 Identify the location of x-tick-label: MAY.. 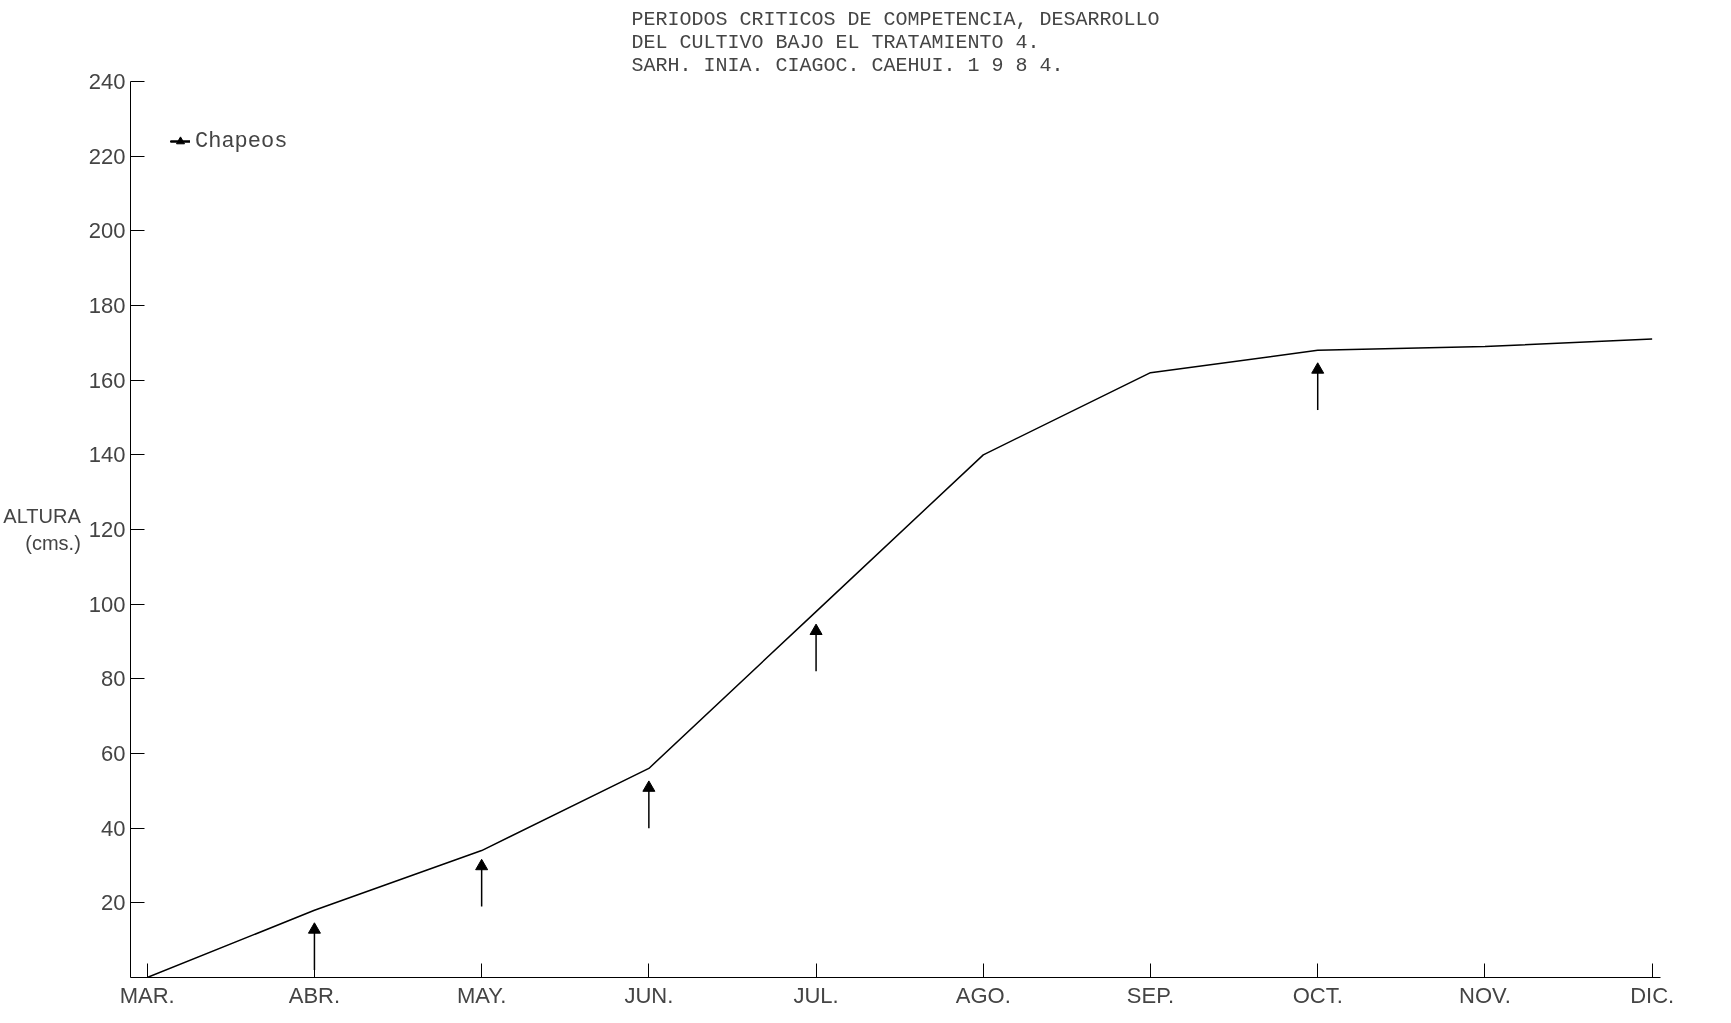
(481, 995).